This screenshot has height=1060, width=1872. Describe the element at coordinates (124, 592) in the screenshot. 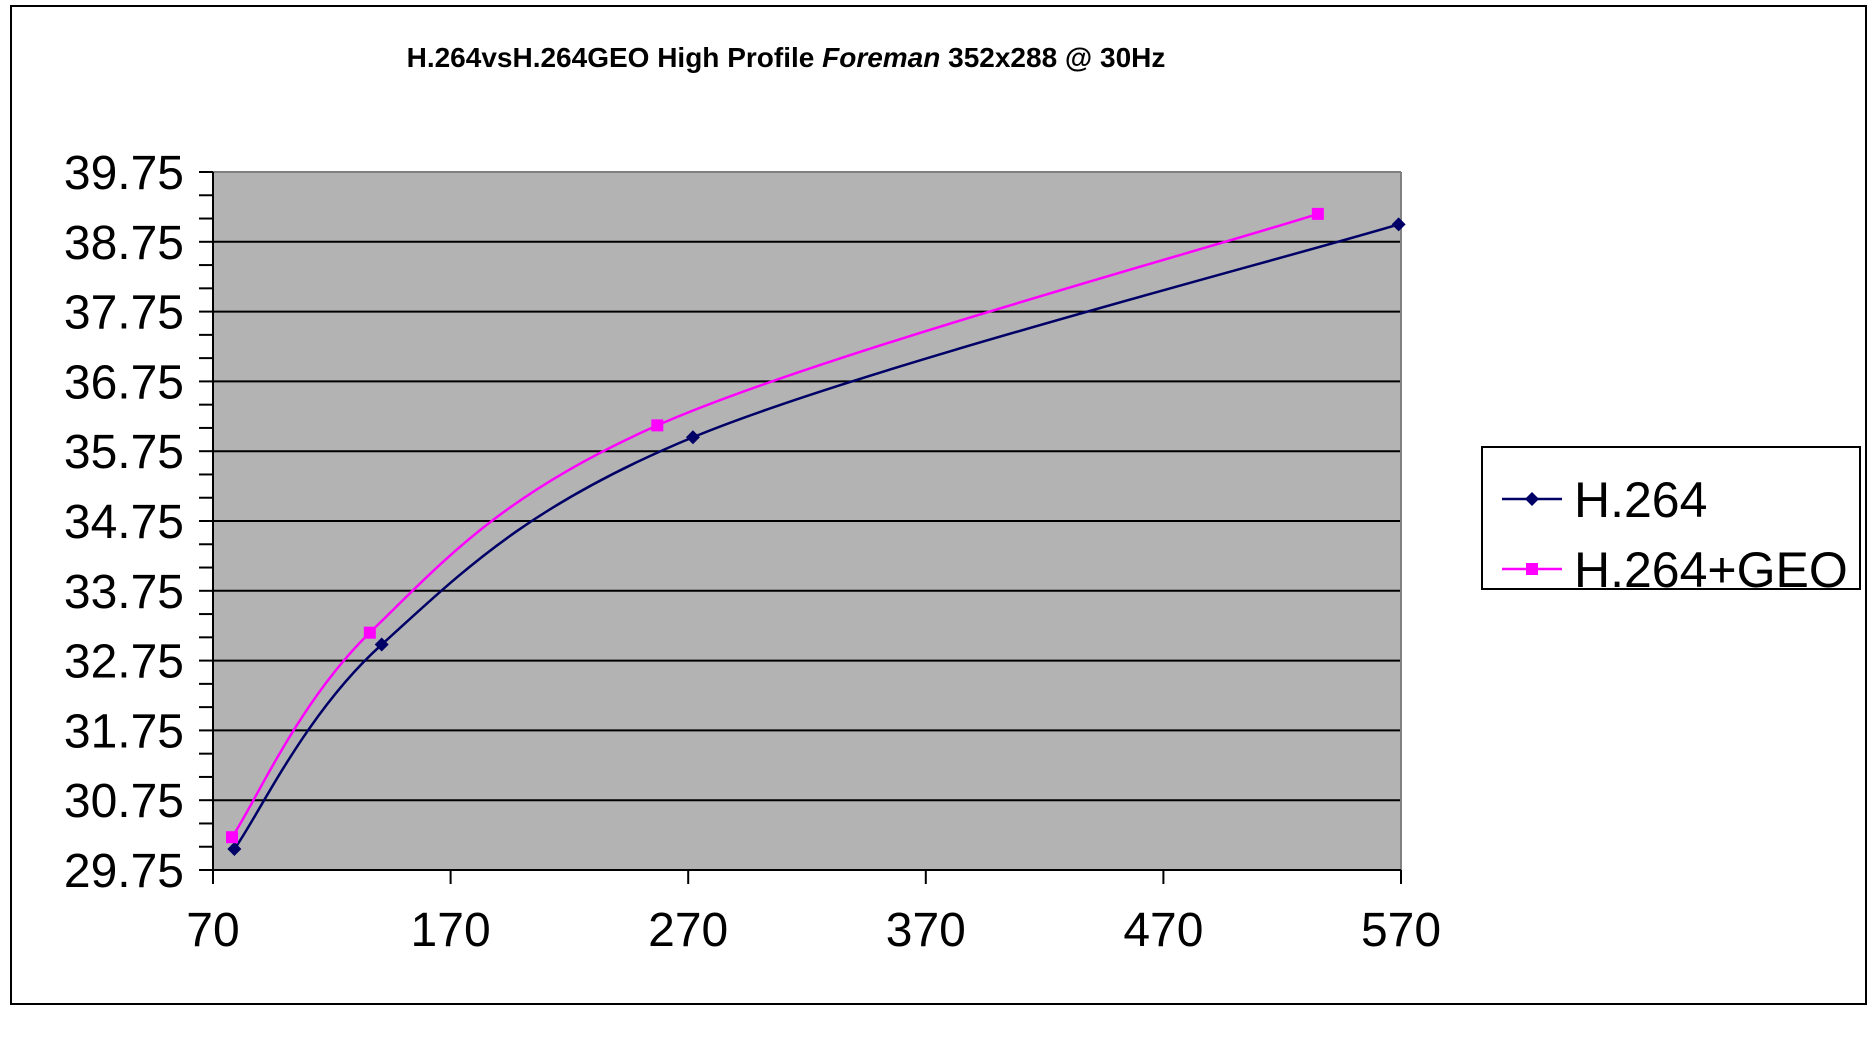

I see `y-tick-label: 33.75` at that location.